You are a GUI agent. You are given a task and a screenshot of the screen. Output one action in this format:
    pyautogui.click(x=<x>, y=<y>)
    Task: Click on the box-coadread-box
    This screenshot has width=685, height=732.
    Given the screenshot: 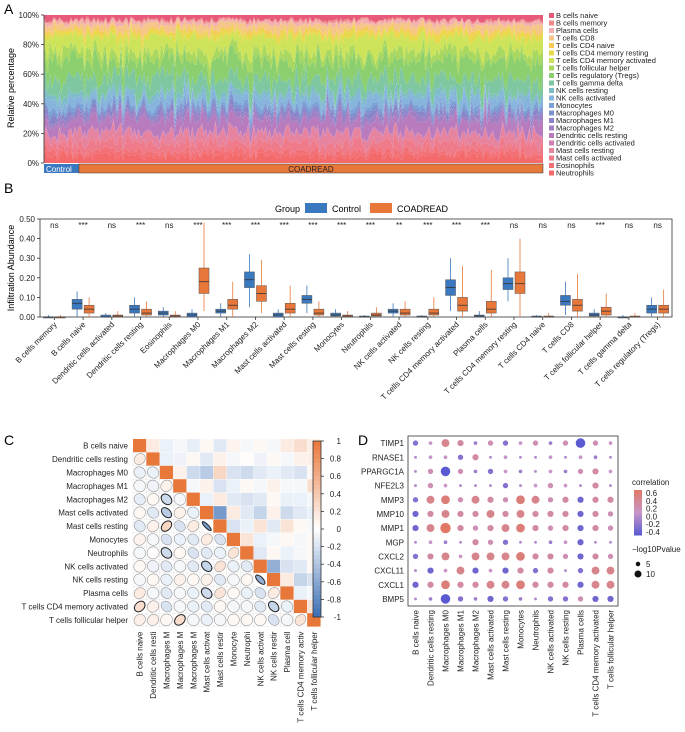 What is the action you would take?
    pyautogui.click(x=376, y=314)
    